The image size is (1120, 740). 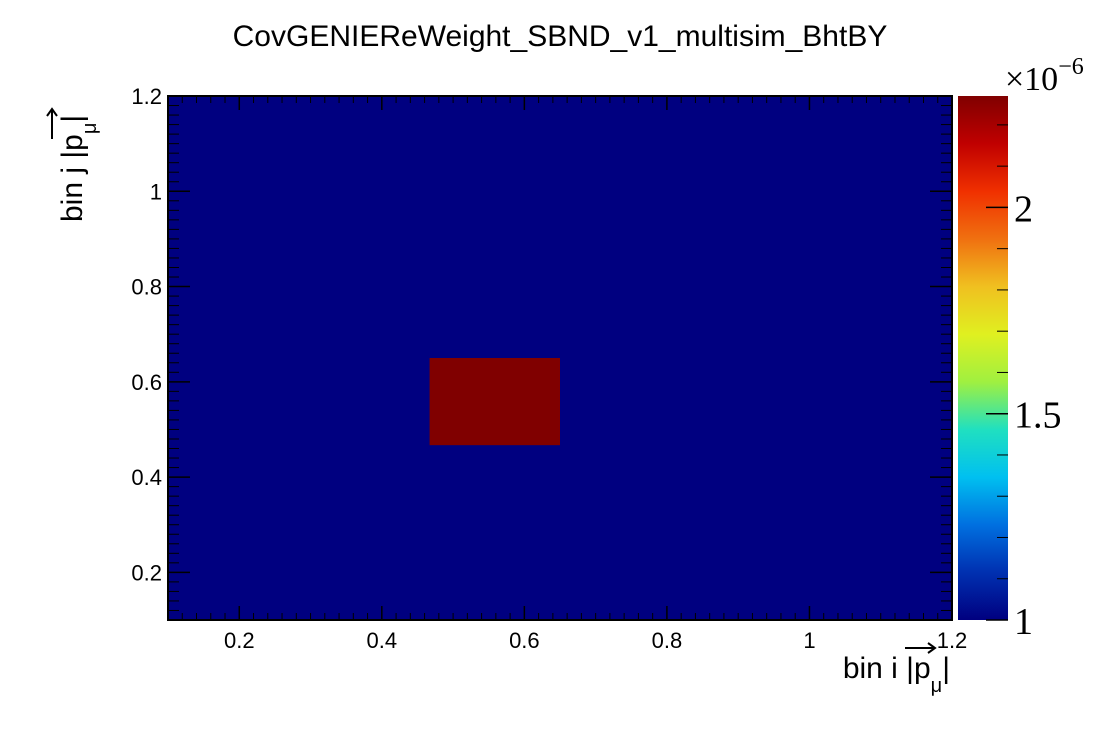 What do you see at coordinates (1023, 209) in the screenshot?
I see `colorbar-tick-label: 2` at bounding box center [1023, 209].